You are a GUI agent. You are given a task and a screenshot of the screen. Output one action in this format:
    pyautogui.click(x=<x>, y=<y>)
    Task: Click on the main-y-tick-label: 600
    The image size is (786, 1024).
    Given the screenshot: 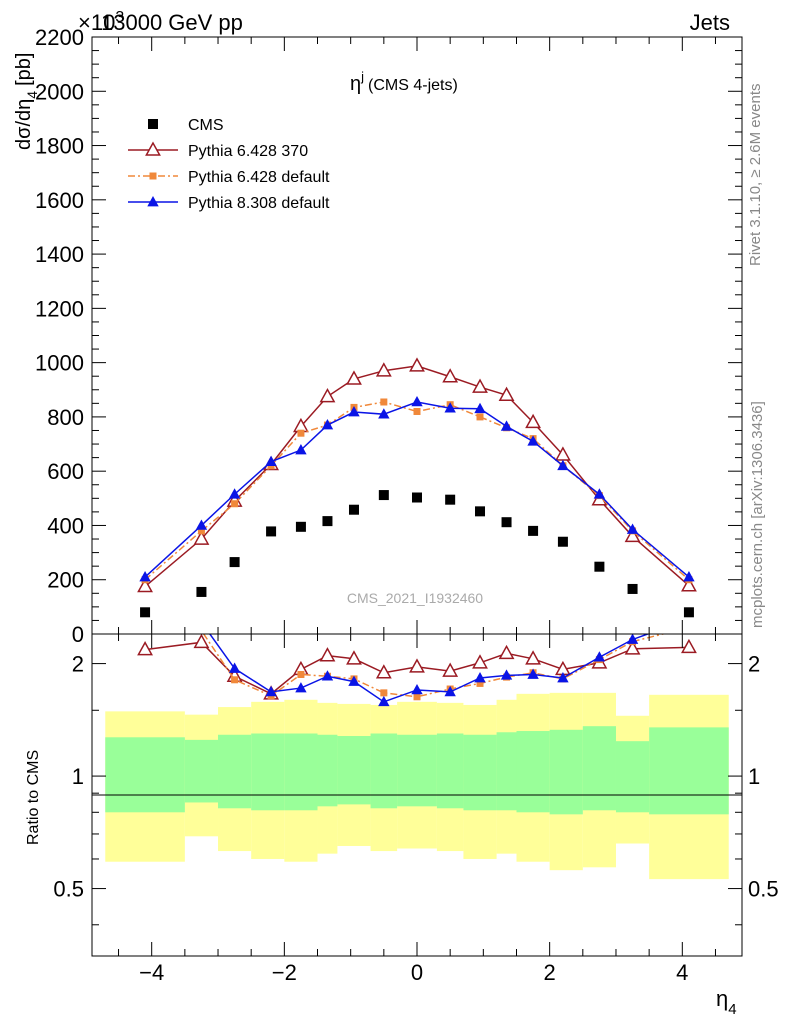 What is the action you would take?
    pyautogui.click(x=65, y=471)
    